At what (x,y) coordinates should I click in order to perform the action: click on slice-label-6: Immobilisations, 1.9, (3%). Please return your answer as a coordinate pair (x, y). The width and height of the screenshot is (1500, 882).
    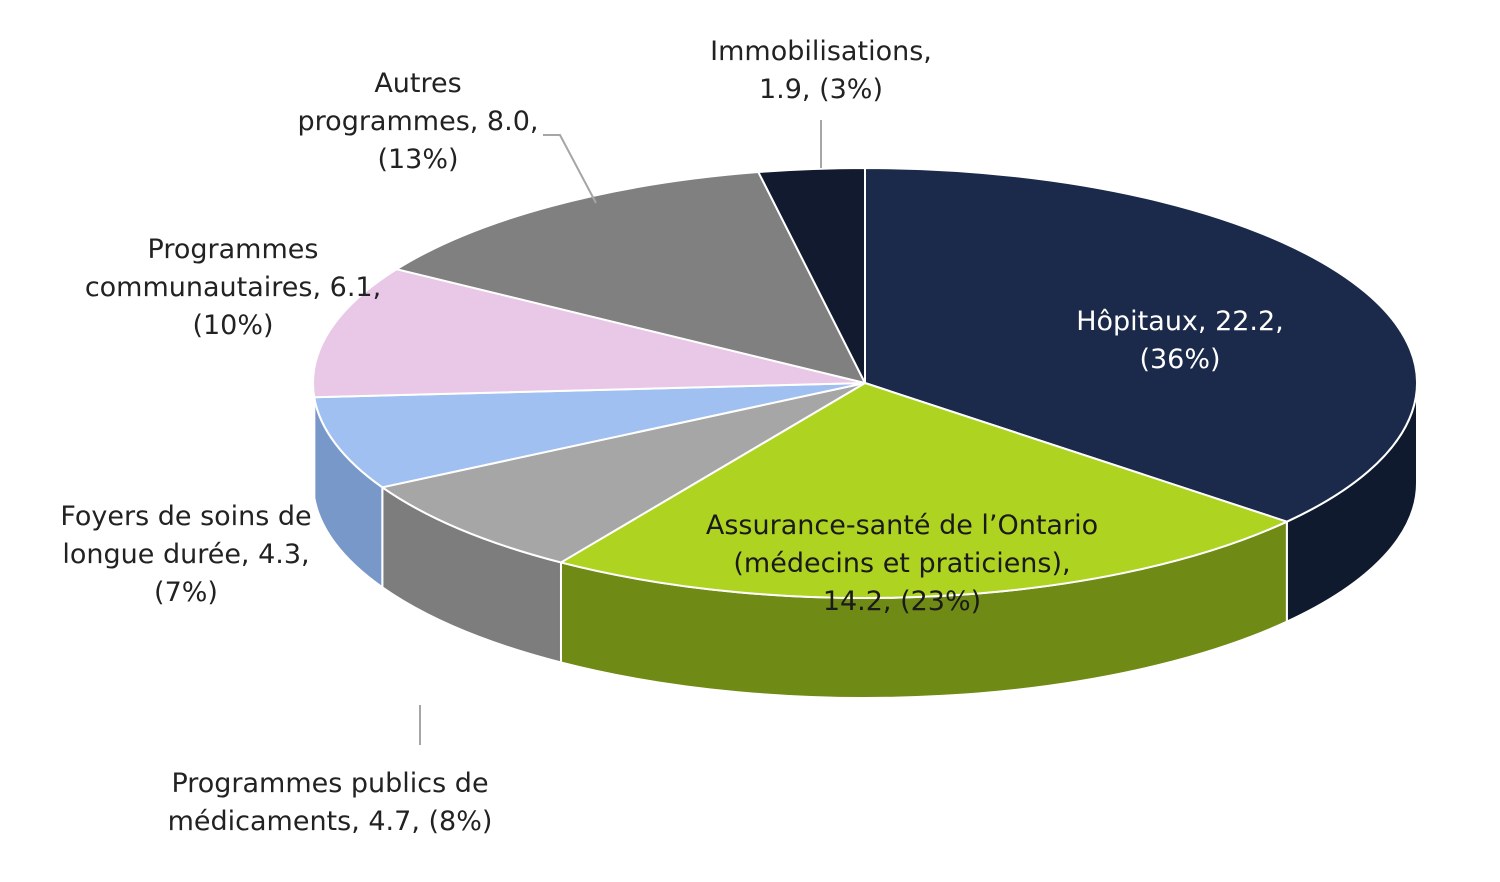
    Looking at the image, I should click on (821, 70).